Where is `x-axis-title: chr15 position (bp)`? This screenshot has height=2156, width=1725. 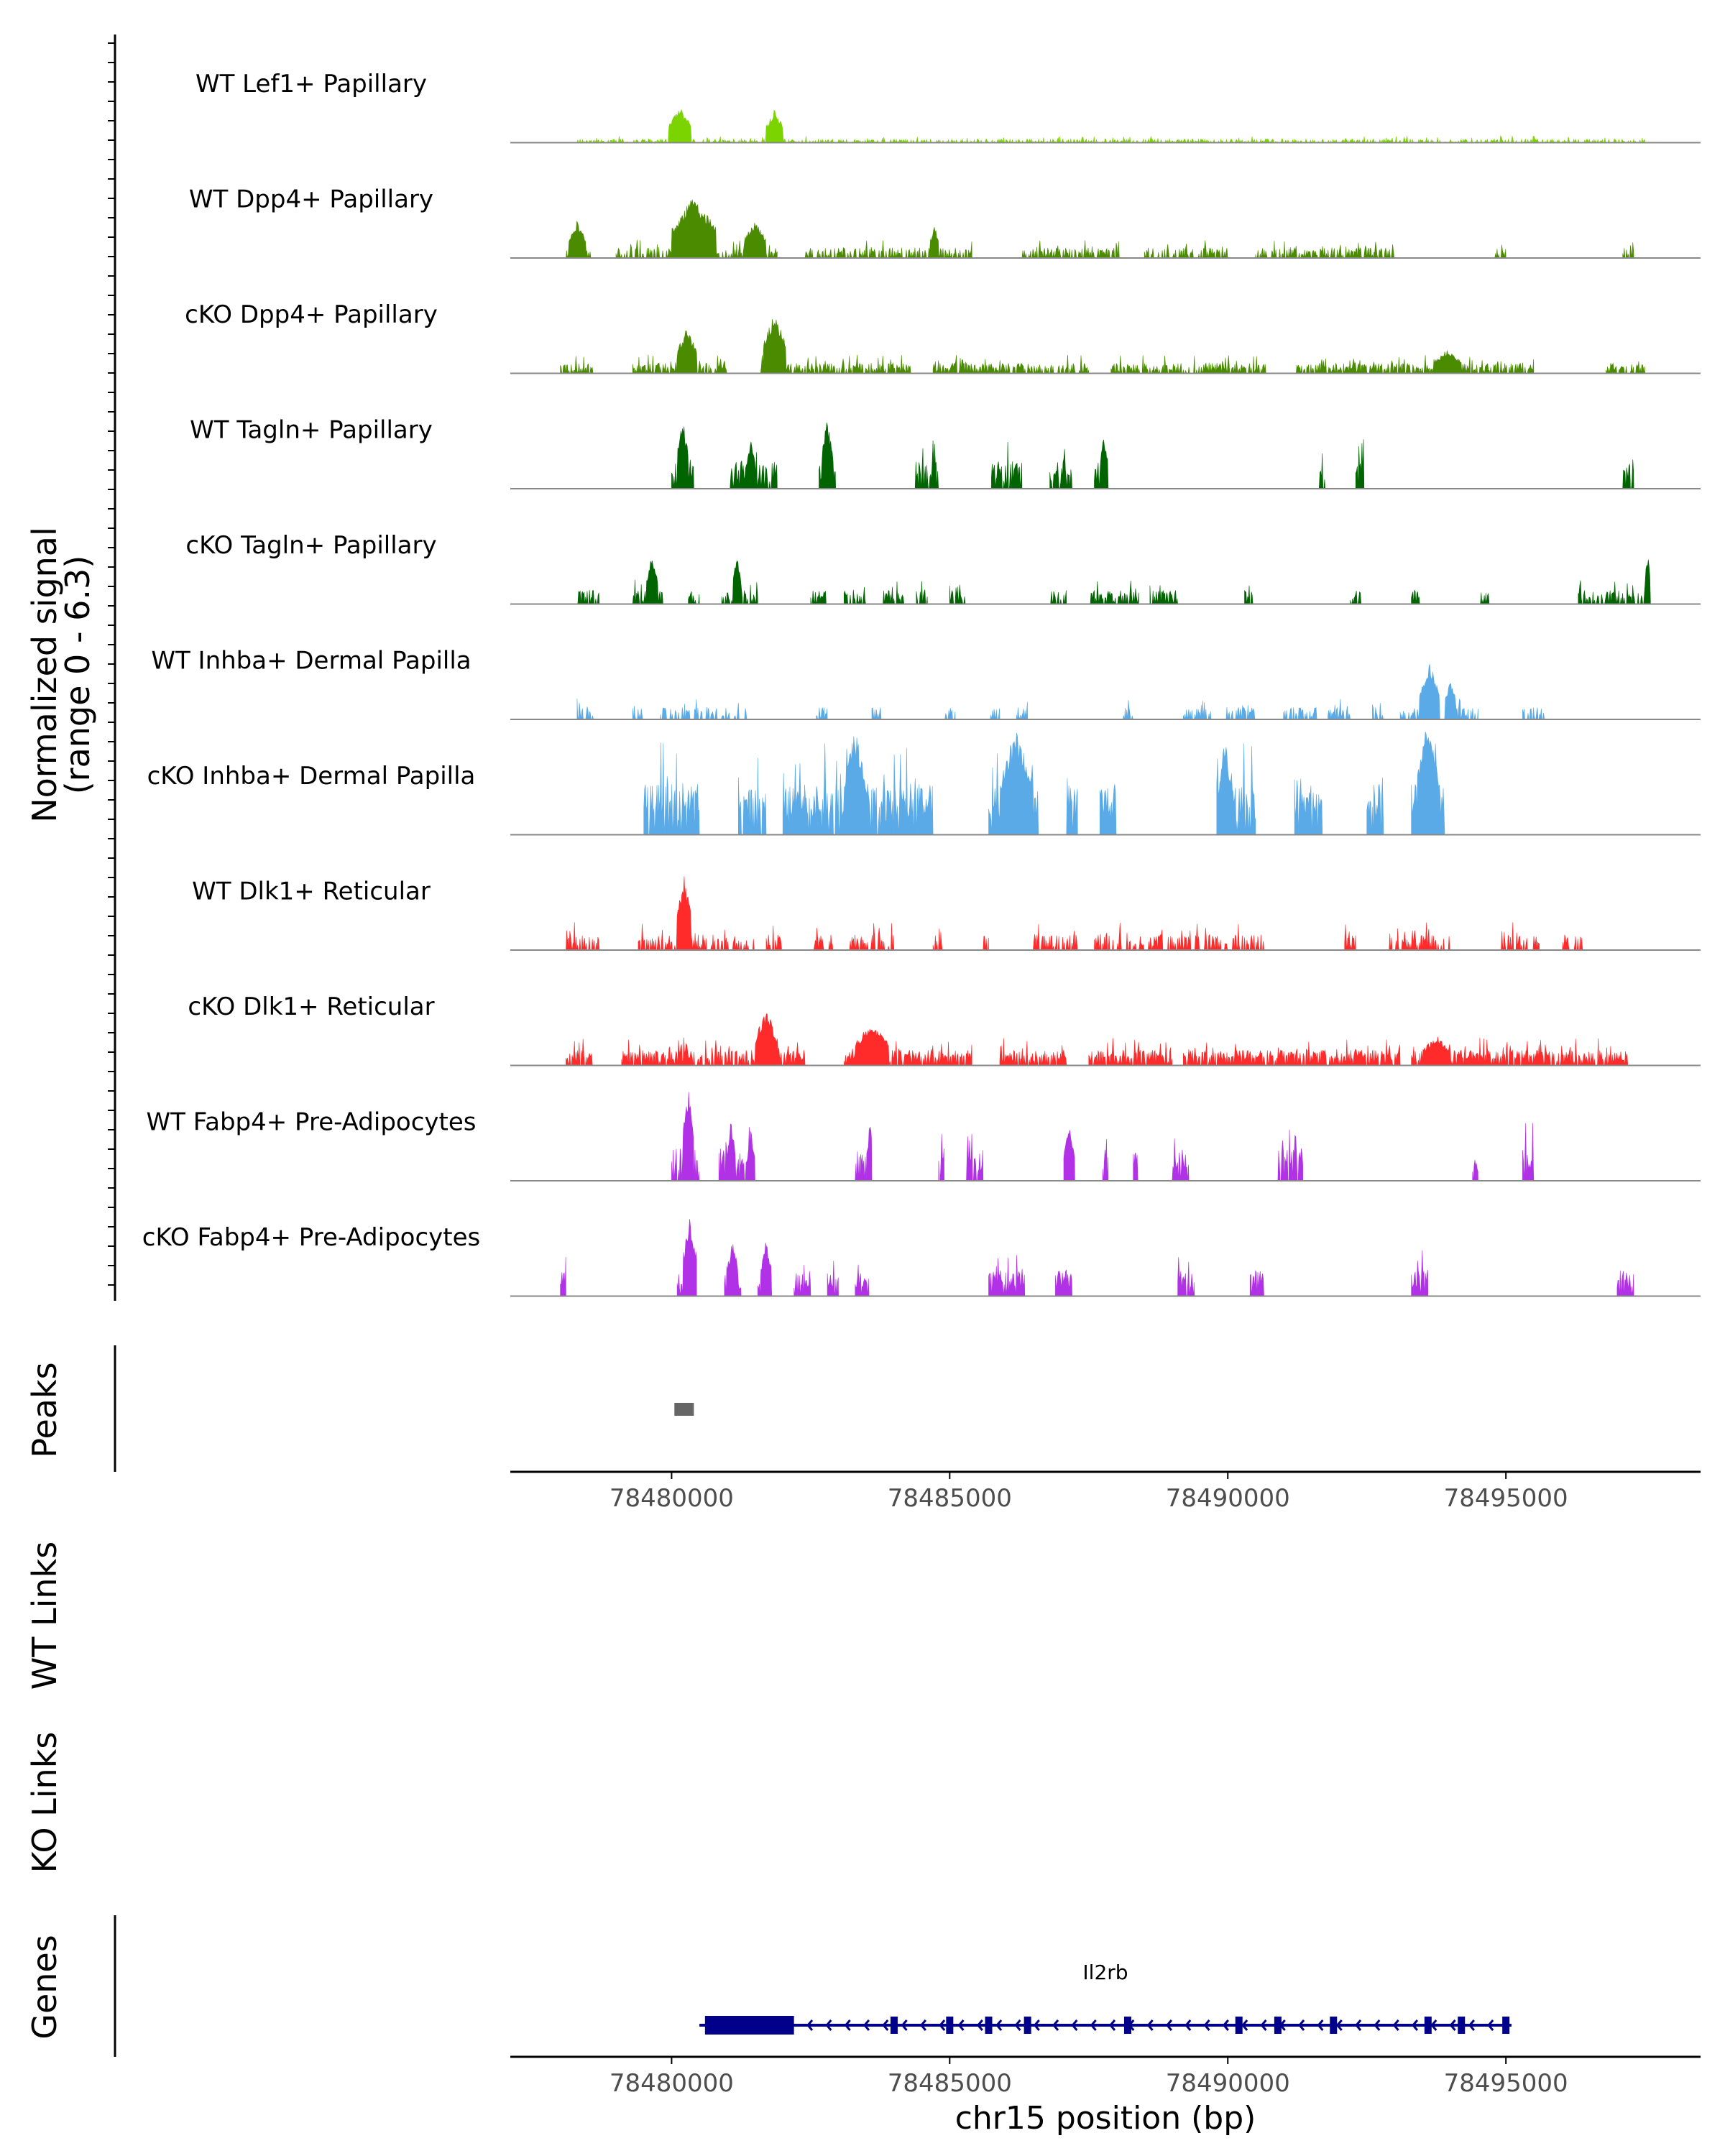 x-axis-title: chr15 position (bp) is located at coordinates (1105, 2118).